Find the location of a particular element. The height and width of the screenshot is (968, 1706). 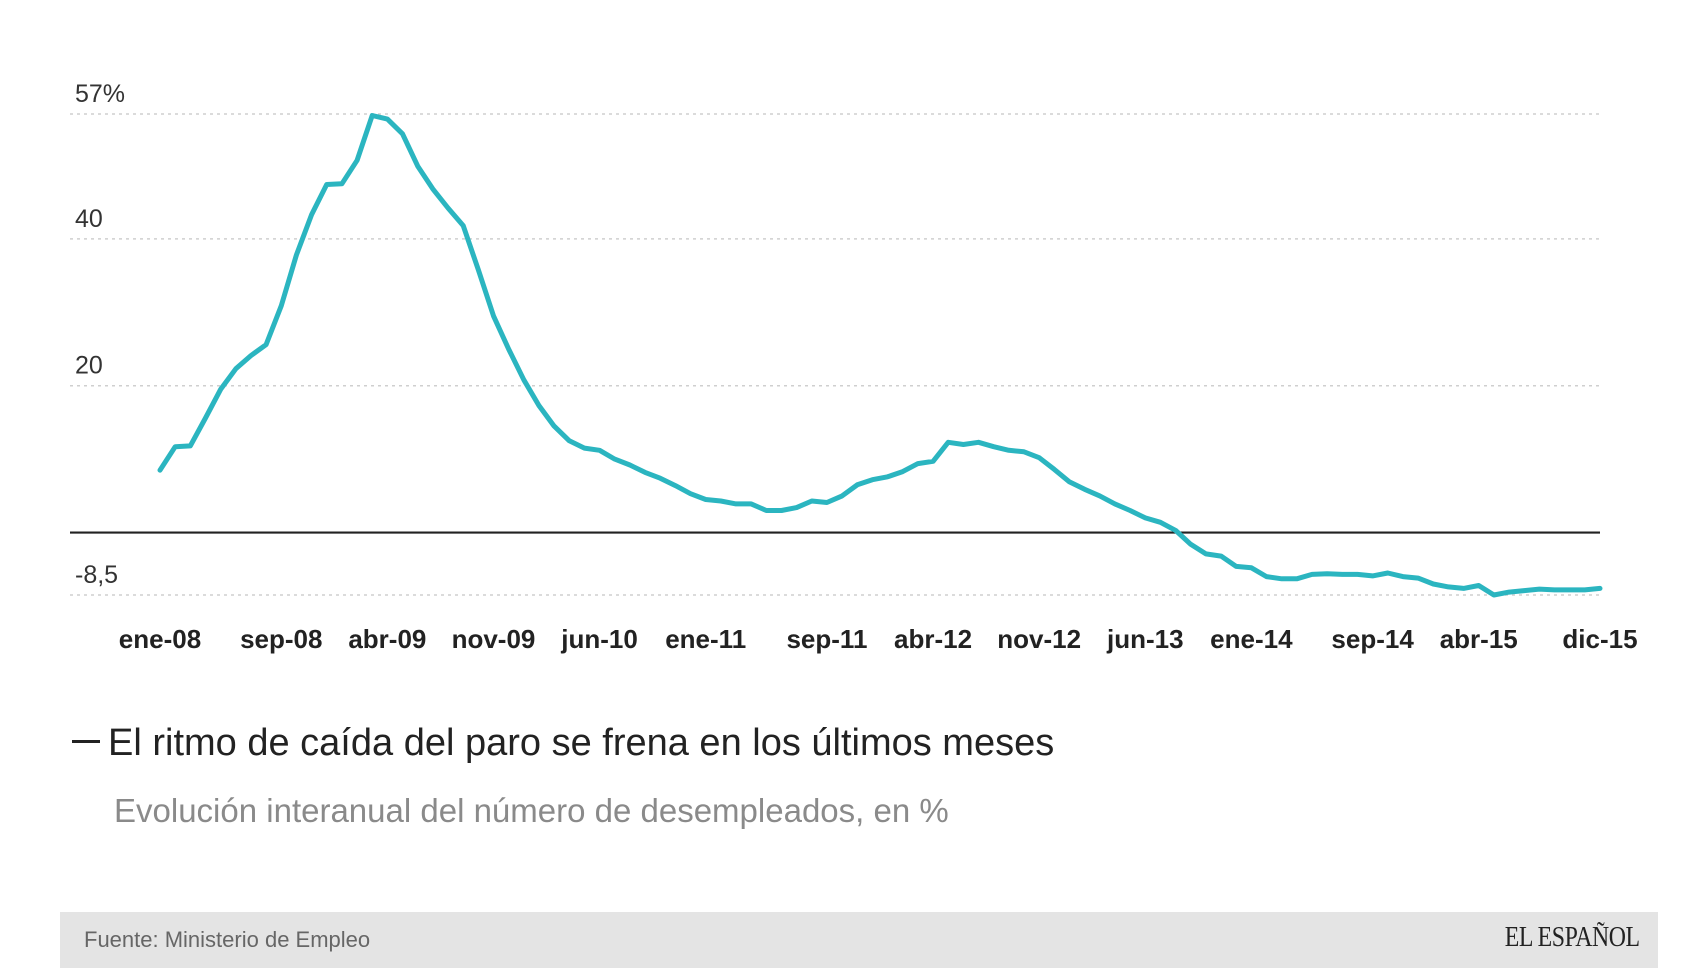

x-tick-label: abr-09 is located at coordinates (387, 639).